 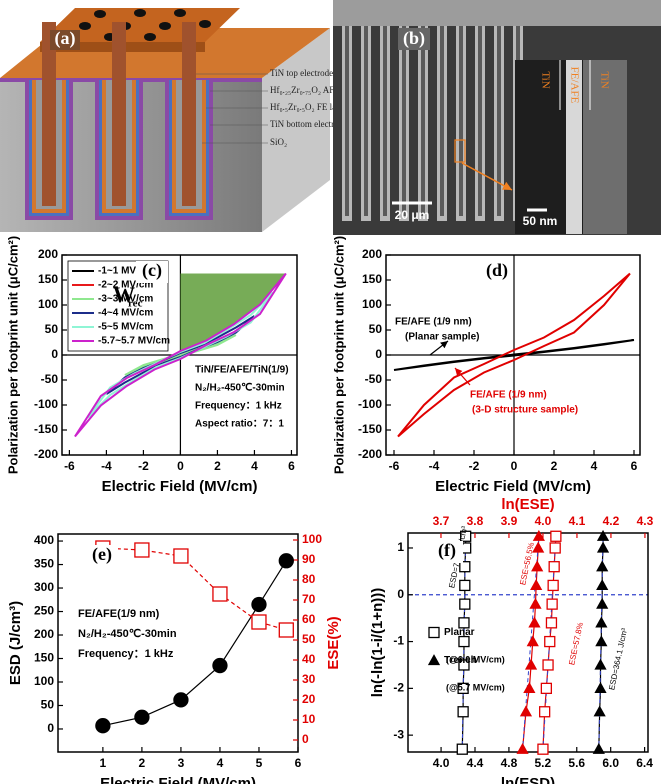 What do you see at coordinates (475, 687) in the screenshot?
I see `annotation: (@5.7 MV/cm)` at bounding box center [475, 687].